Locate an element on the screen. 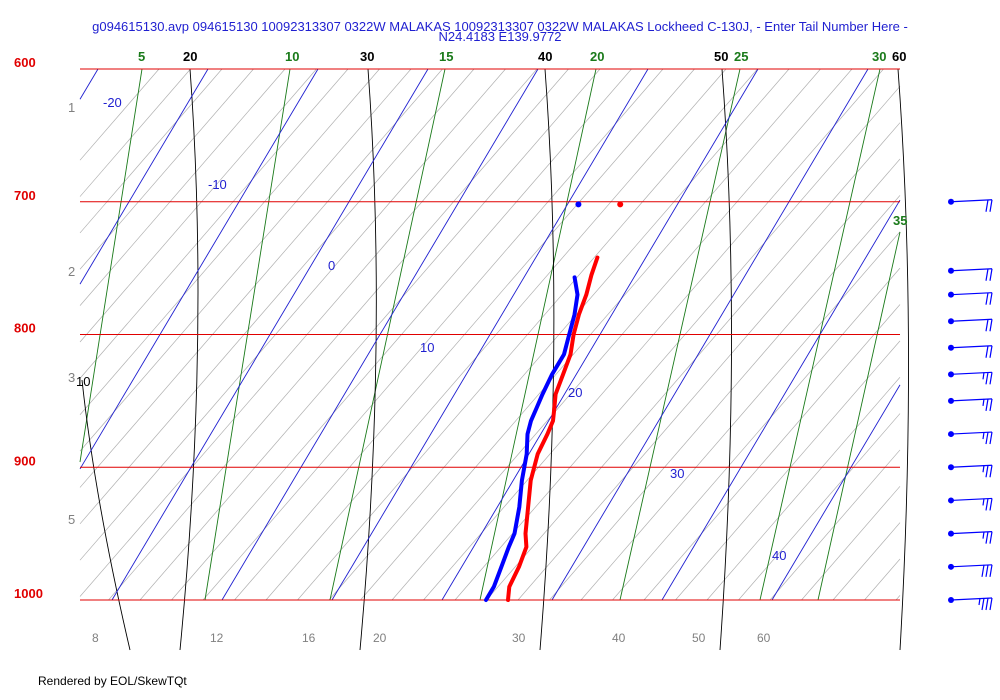 This screenshot has height=700, width=1000. dry-adiabat-label: 60 is located at coordinates (899, 56).